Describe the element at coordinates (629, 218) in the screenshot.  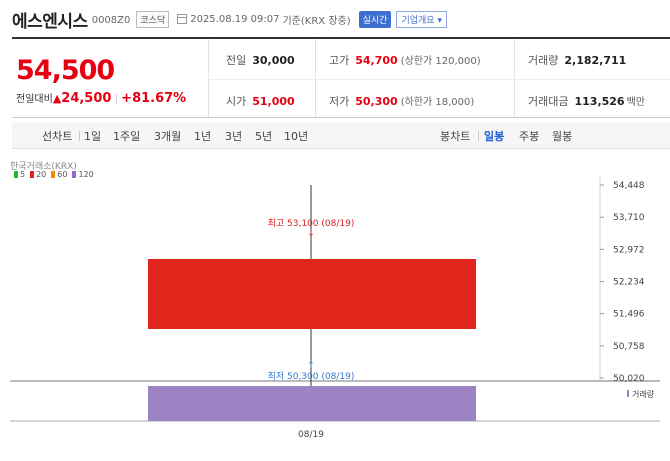
I see `y-tick-label: 53,710` at that location.